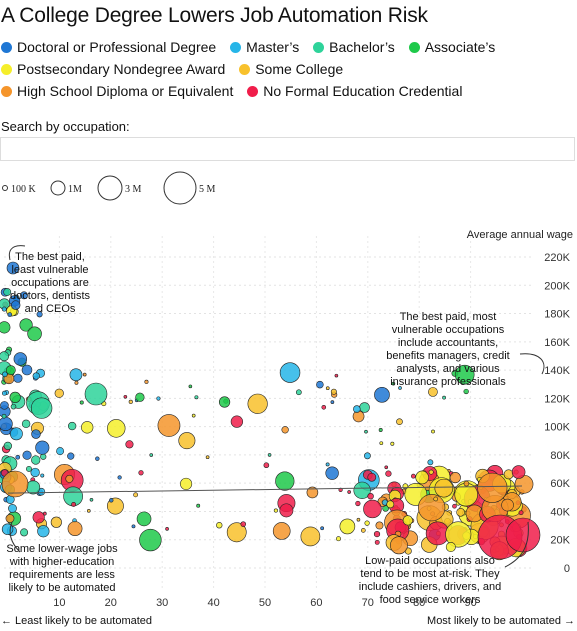 The image size is (577, 631). What do you see at coordinates (108, 47) in the screenshot?
I see `legend-item-doctoral: Doctoral or Professional Degree` at bounding box center [108, 47].